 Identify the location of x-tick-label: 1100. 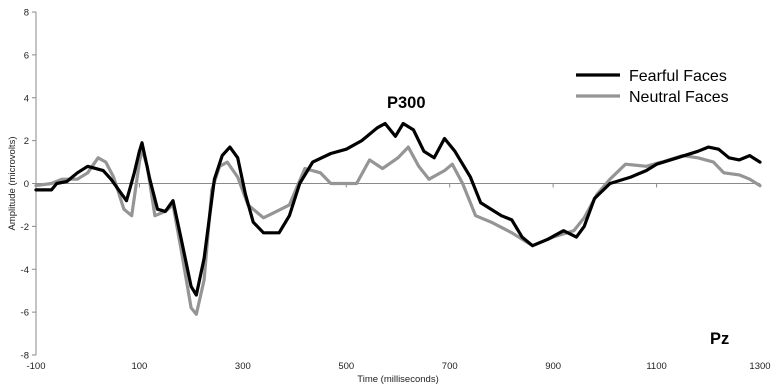
(656, 366).